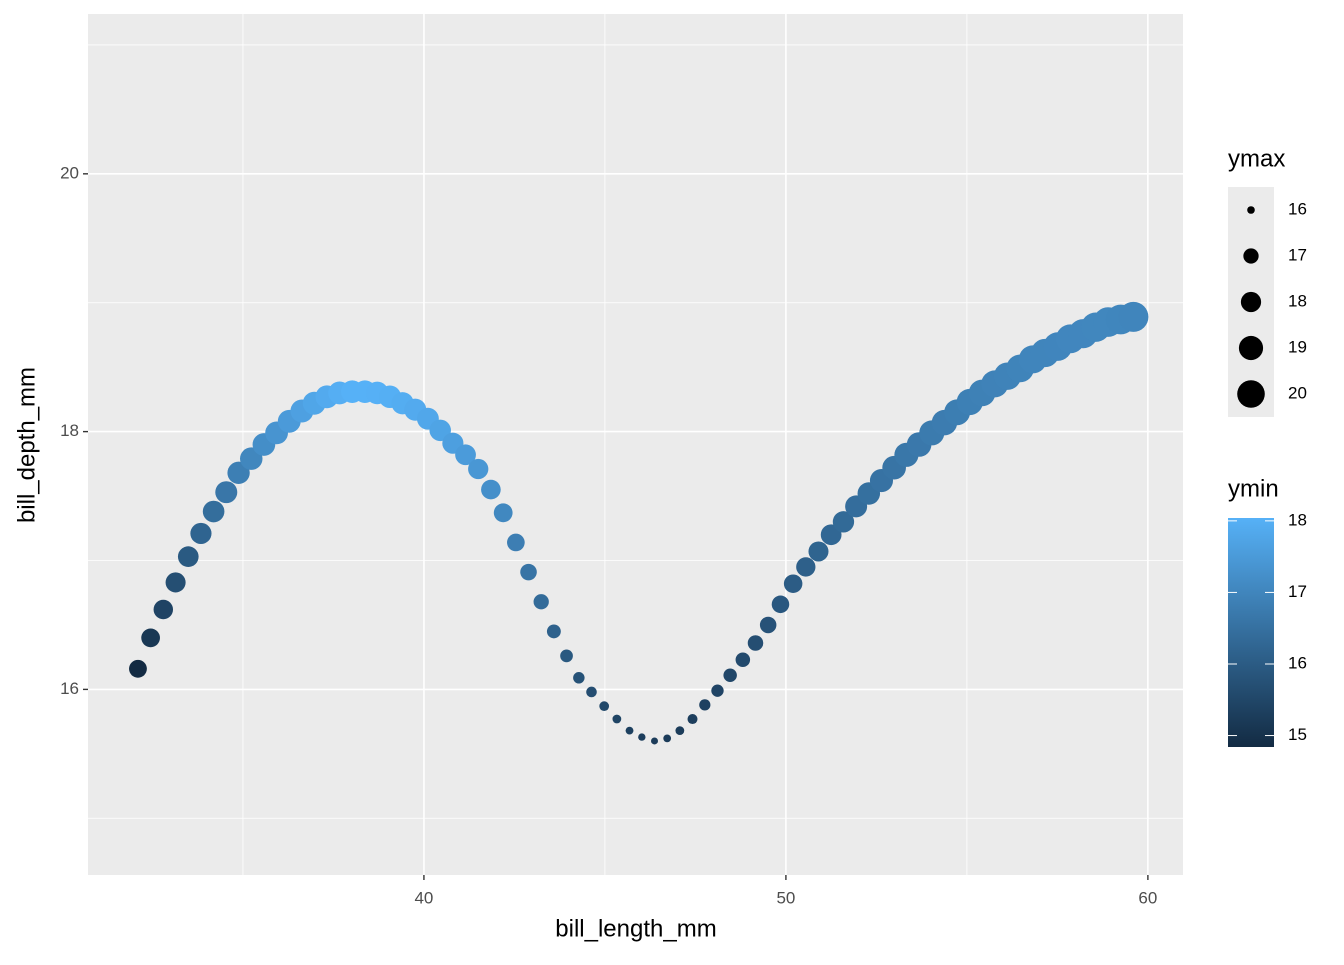 This screenshot has width=1344, height=965. What do you see at coordinates (635, 928) in the screenshot?
I see `x-axis-title: bill_length_mm` at bounding box center [635, 928].